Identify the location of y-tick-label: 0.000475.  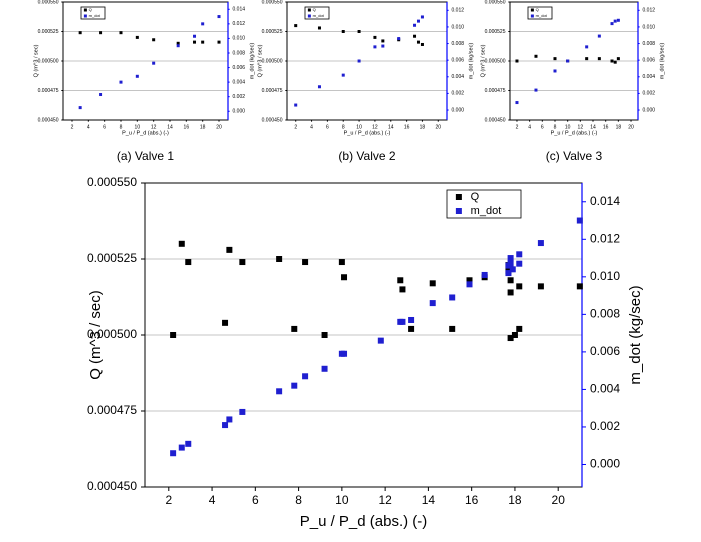
(48, 91).